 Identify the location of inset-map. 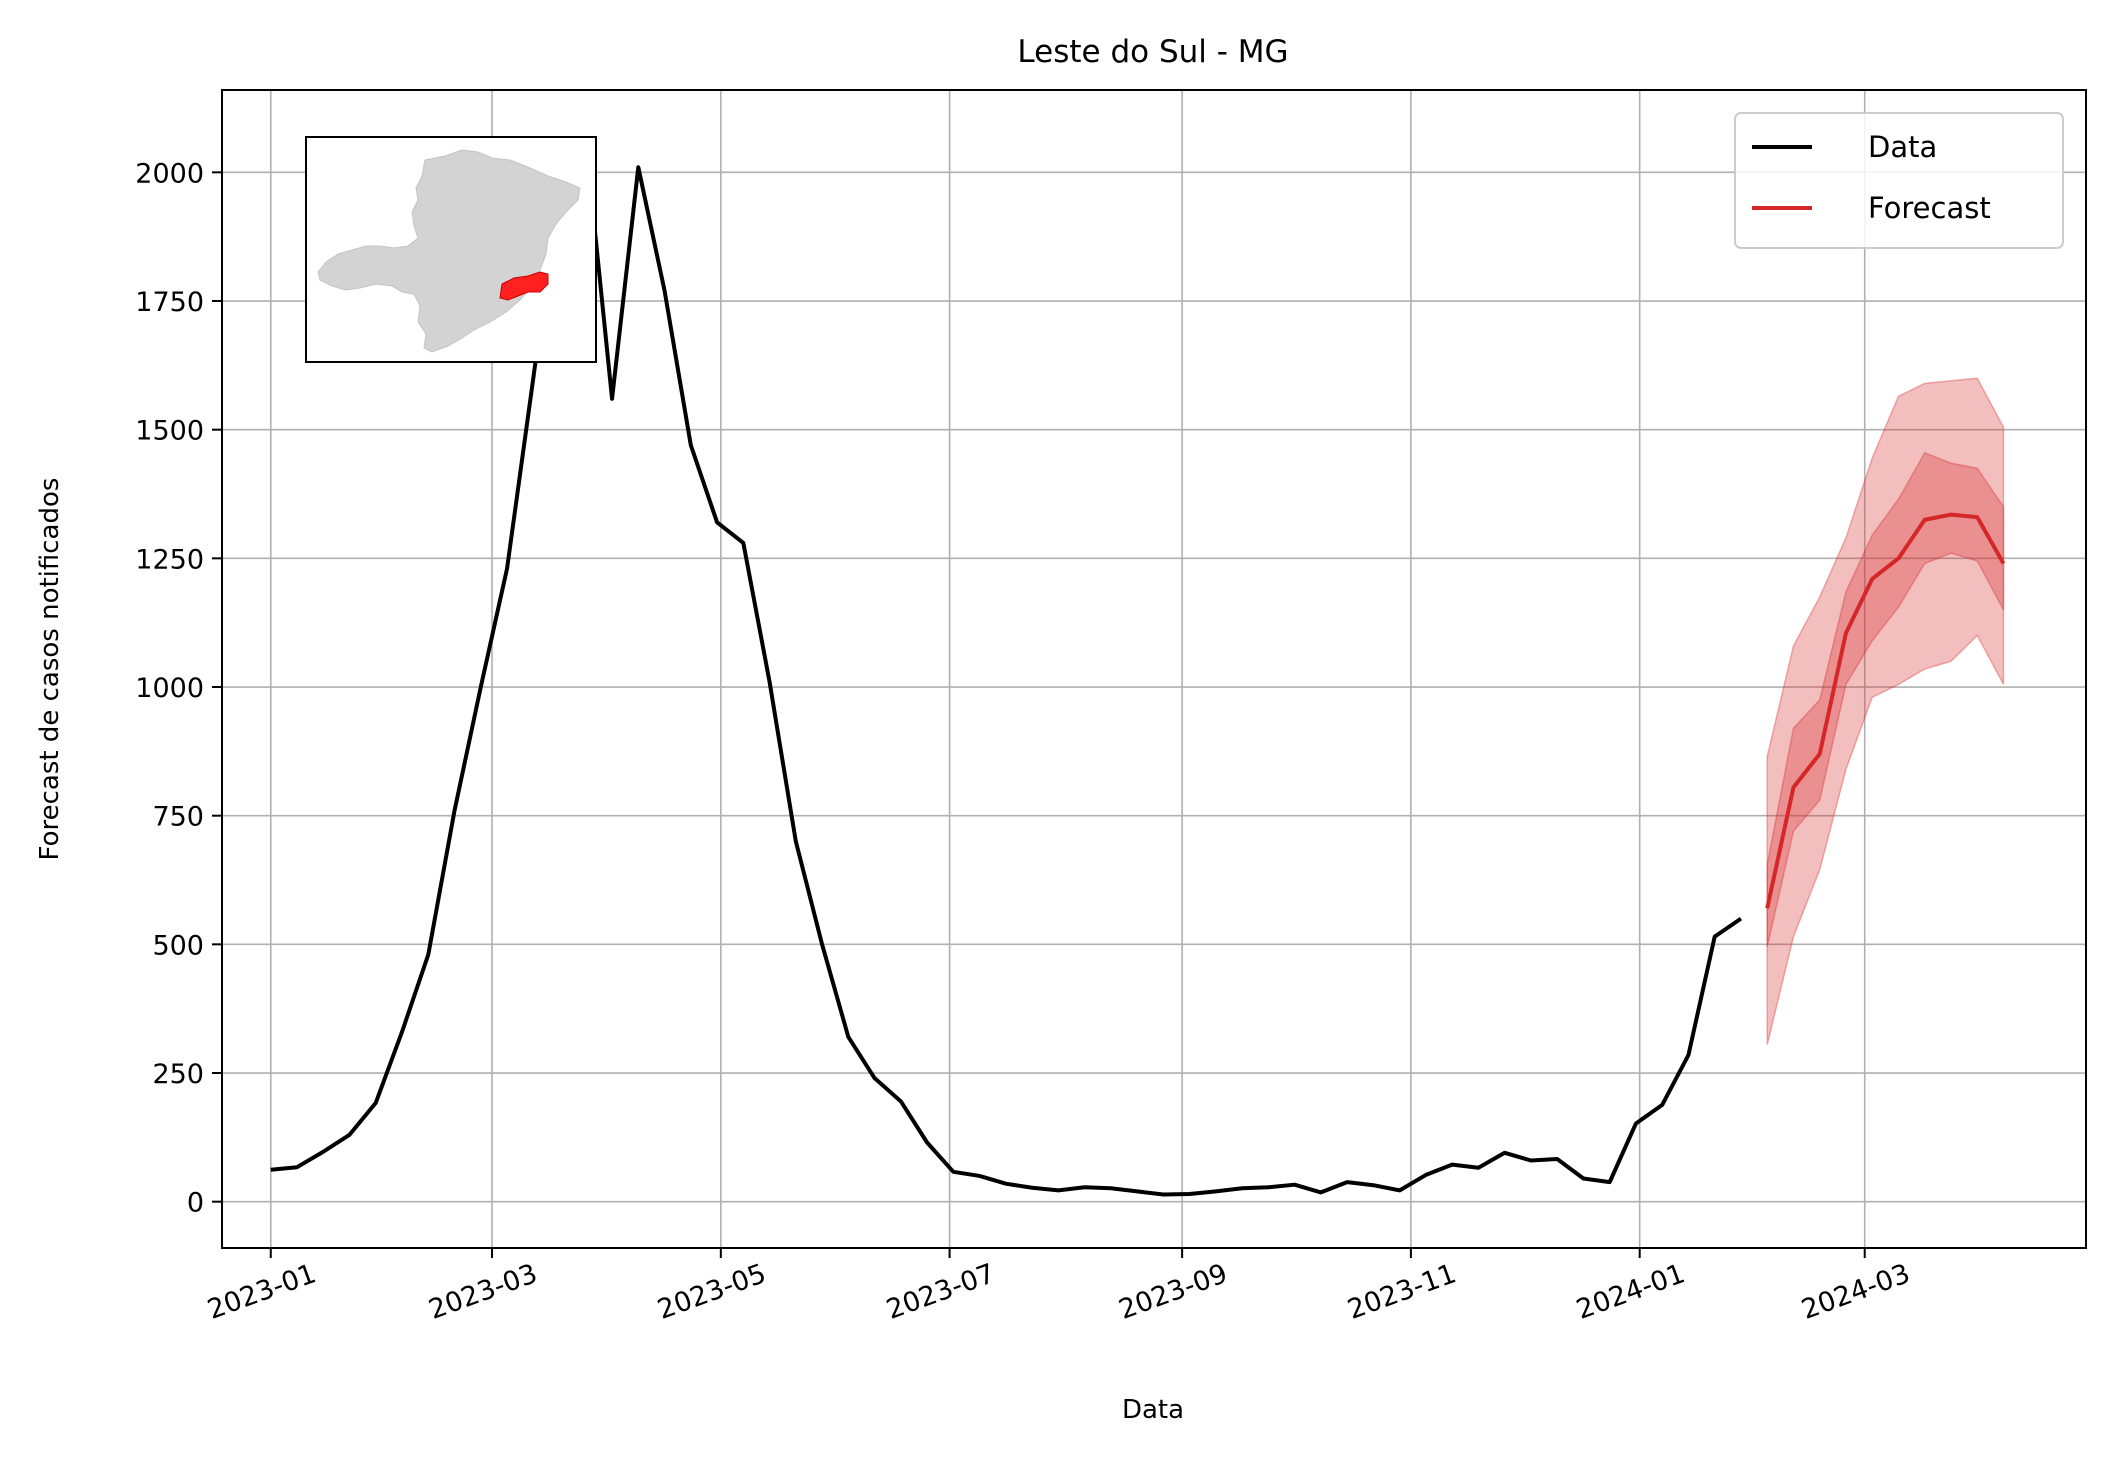
(451, 249).